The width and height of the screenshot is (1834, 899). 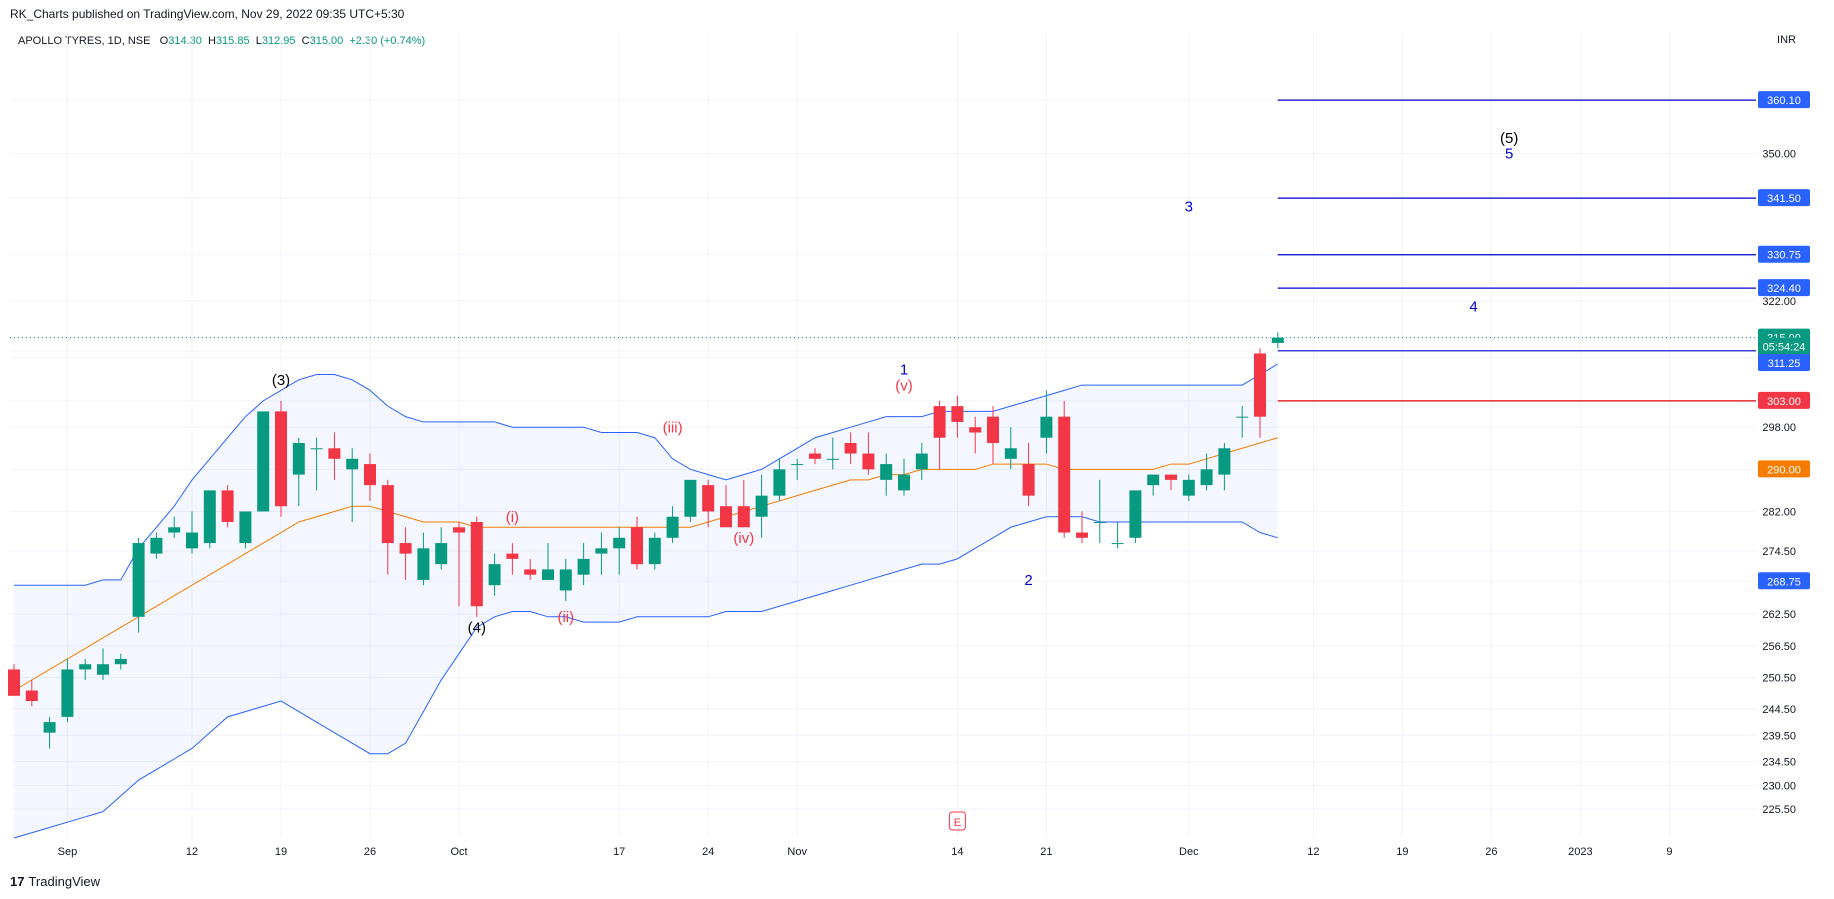 I want to click on y-tick-label: 225.50, so click(x=1779, y=810).